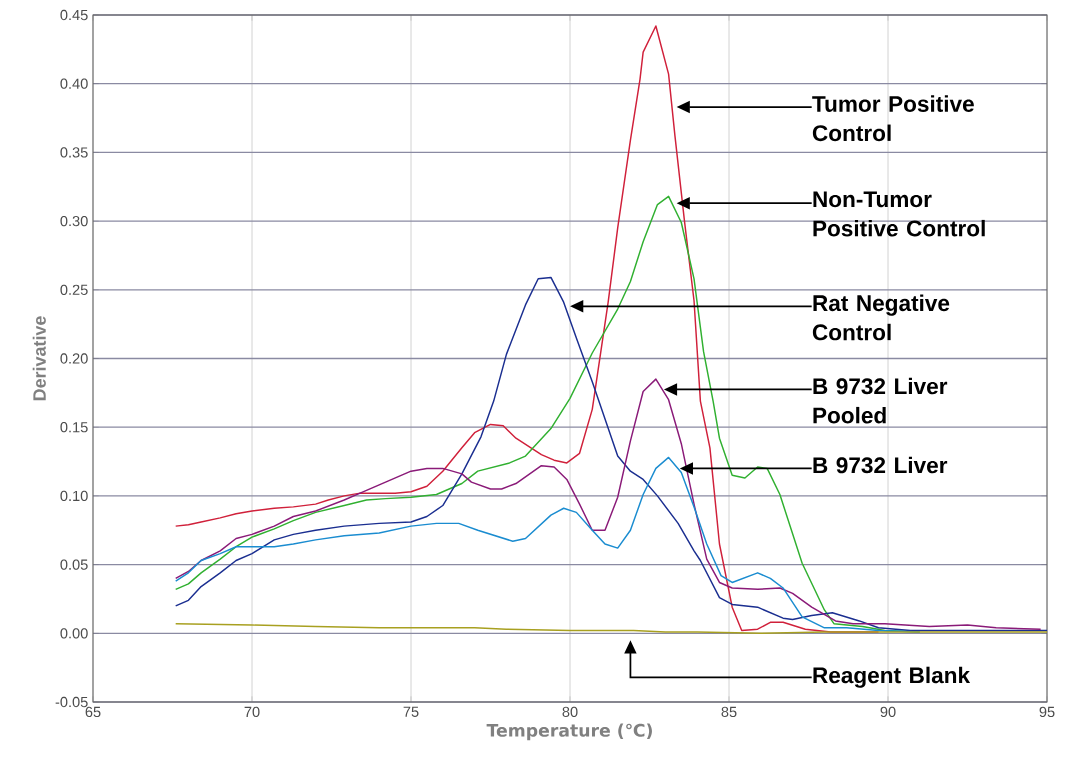  What do you see at coordinates (888, 712) in the screenshot?
I see `x-tick-label: 90` at bounding box center [888, 712].